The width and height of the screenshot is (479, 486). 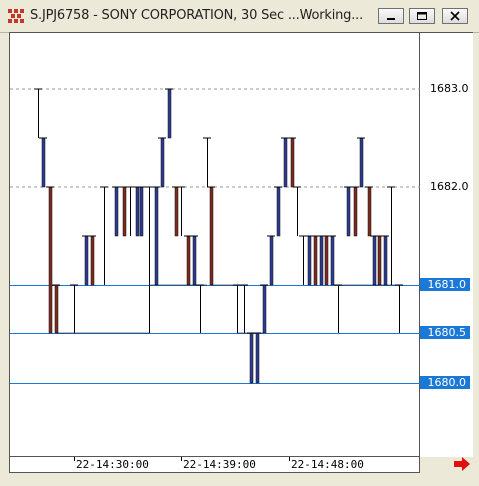 I want to click on maximize-icon, so click(x=422, y=16).